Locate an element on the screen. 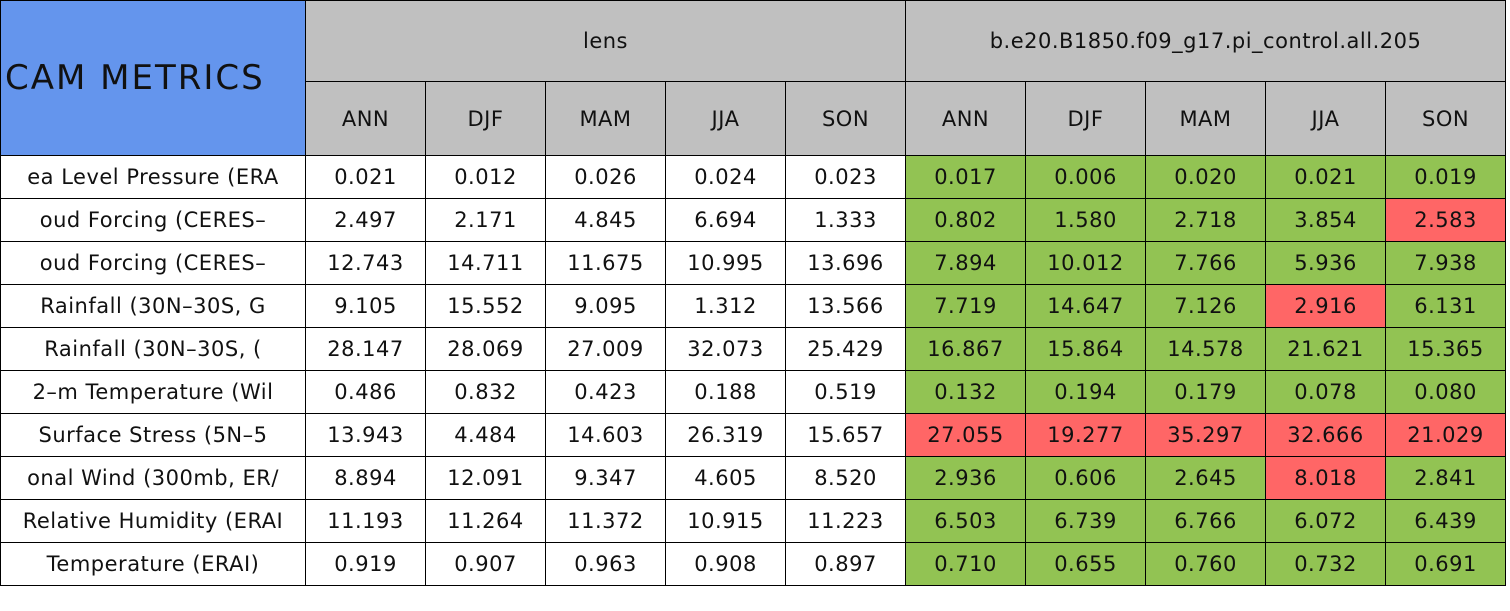  group-header: lens is located at coordinates (605, 41).